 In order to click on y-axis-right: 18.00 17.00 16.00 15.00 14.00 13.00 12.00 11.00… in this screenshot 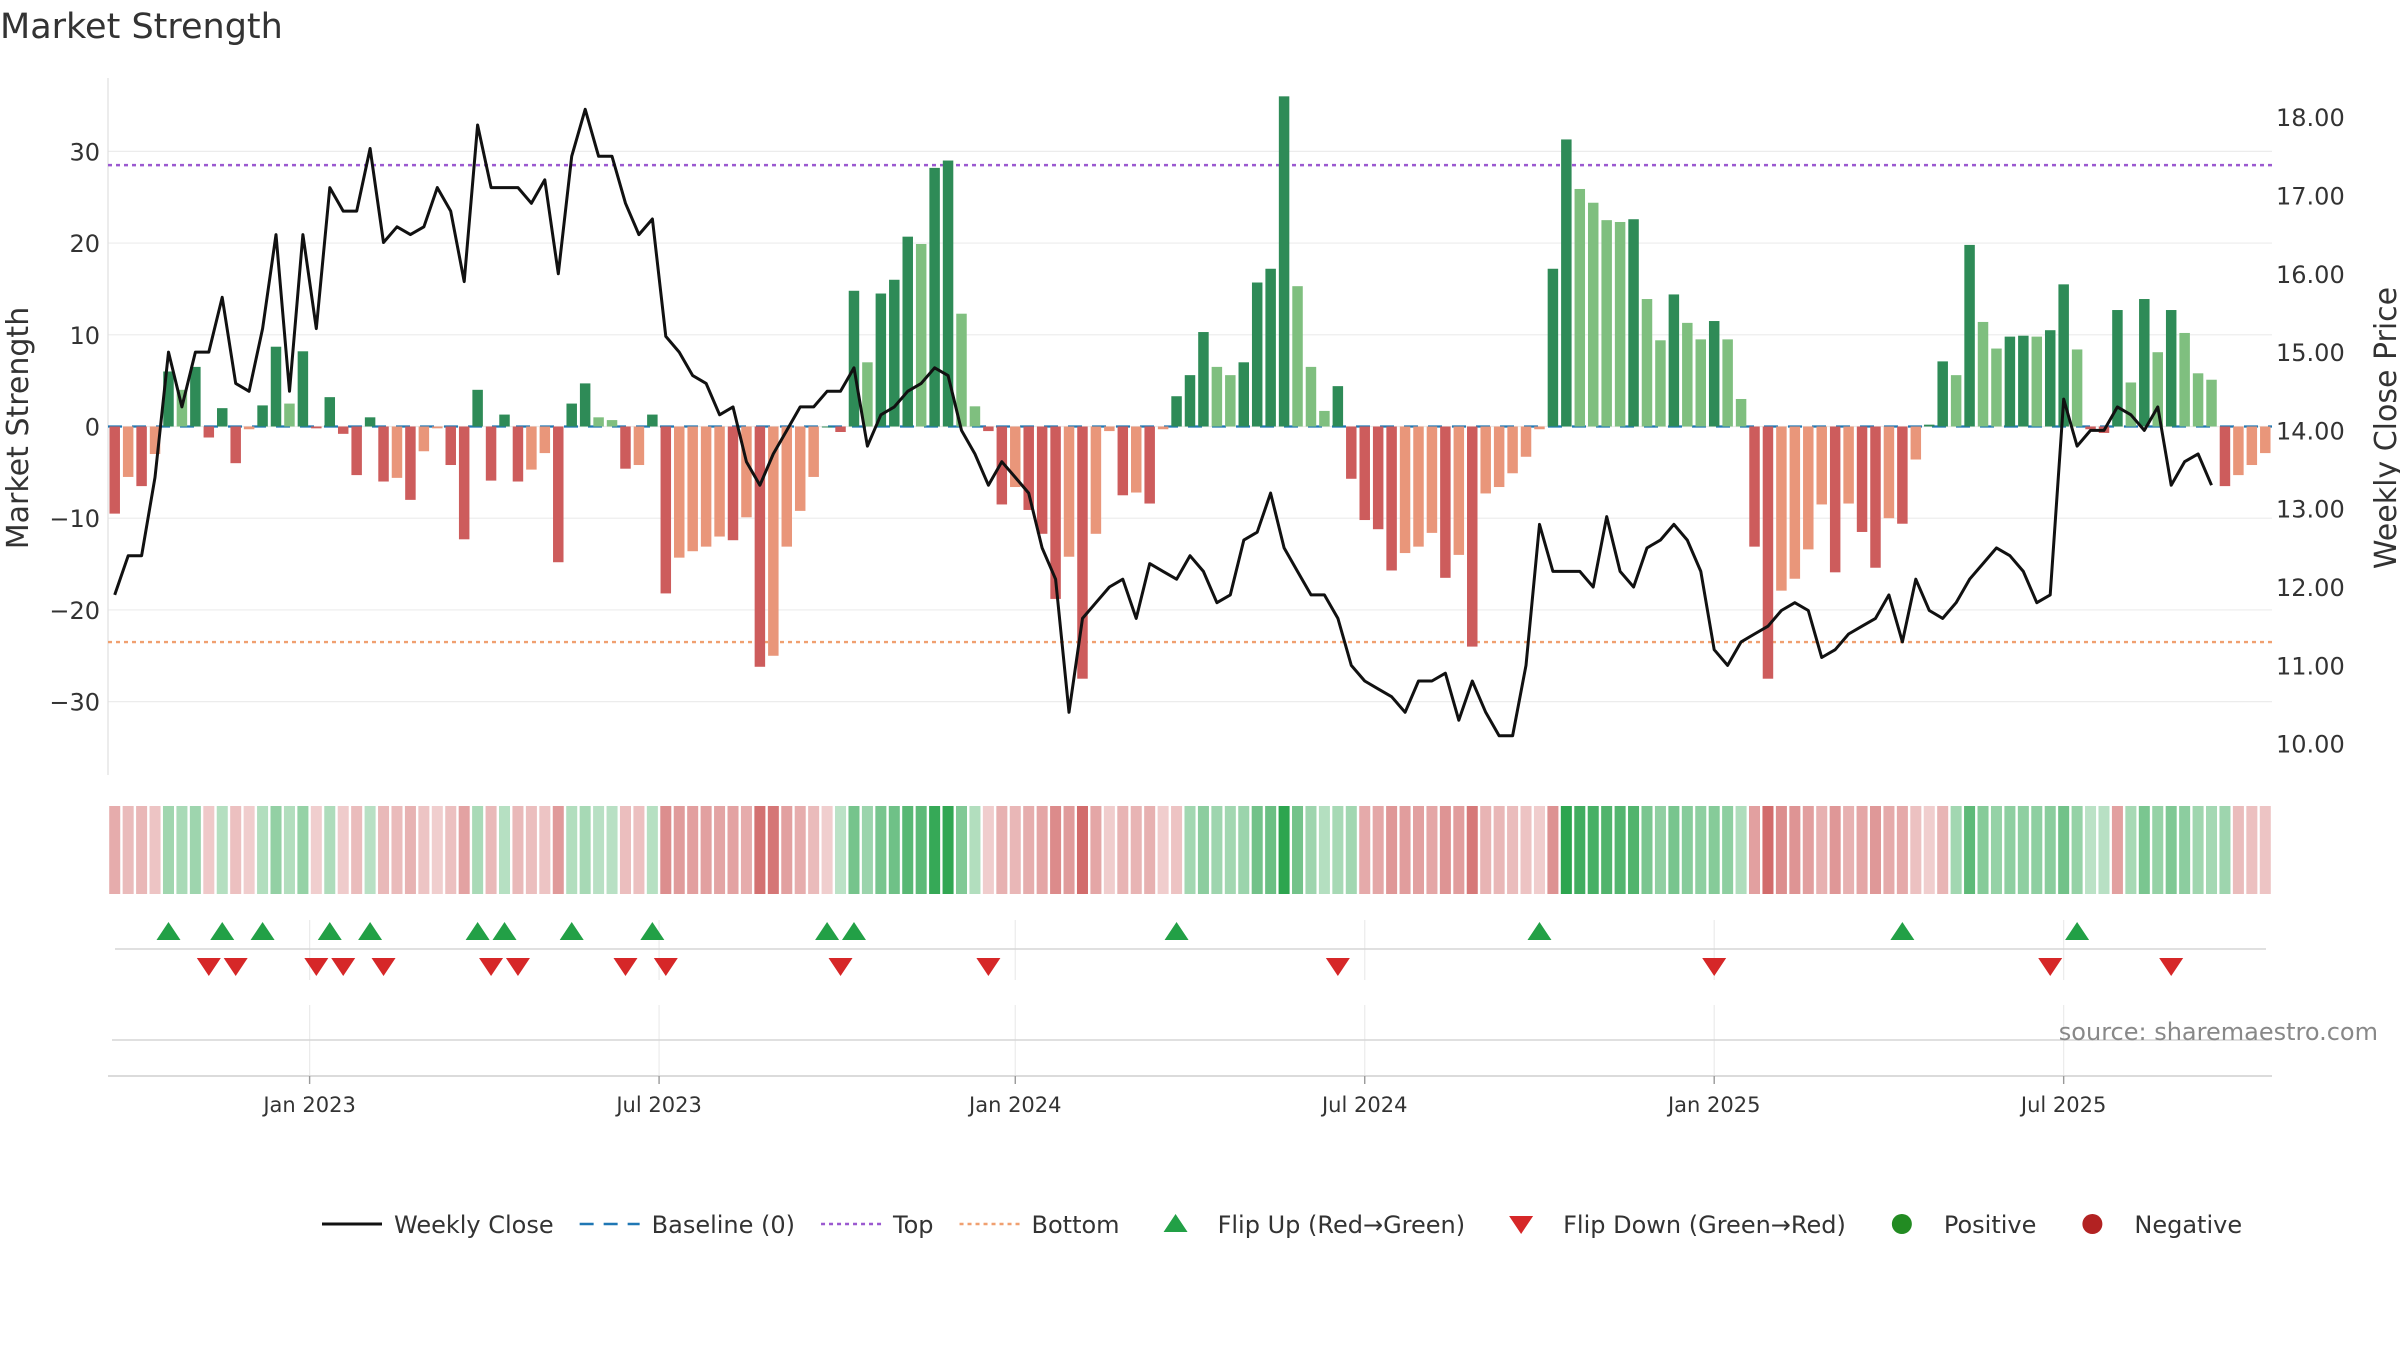, I will do `click(2310, 431)`.